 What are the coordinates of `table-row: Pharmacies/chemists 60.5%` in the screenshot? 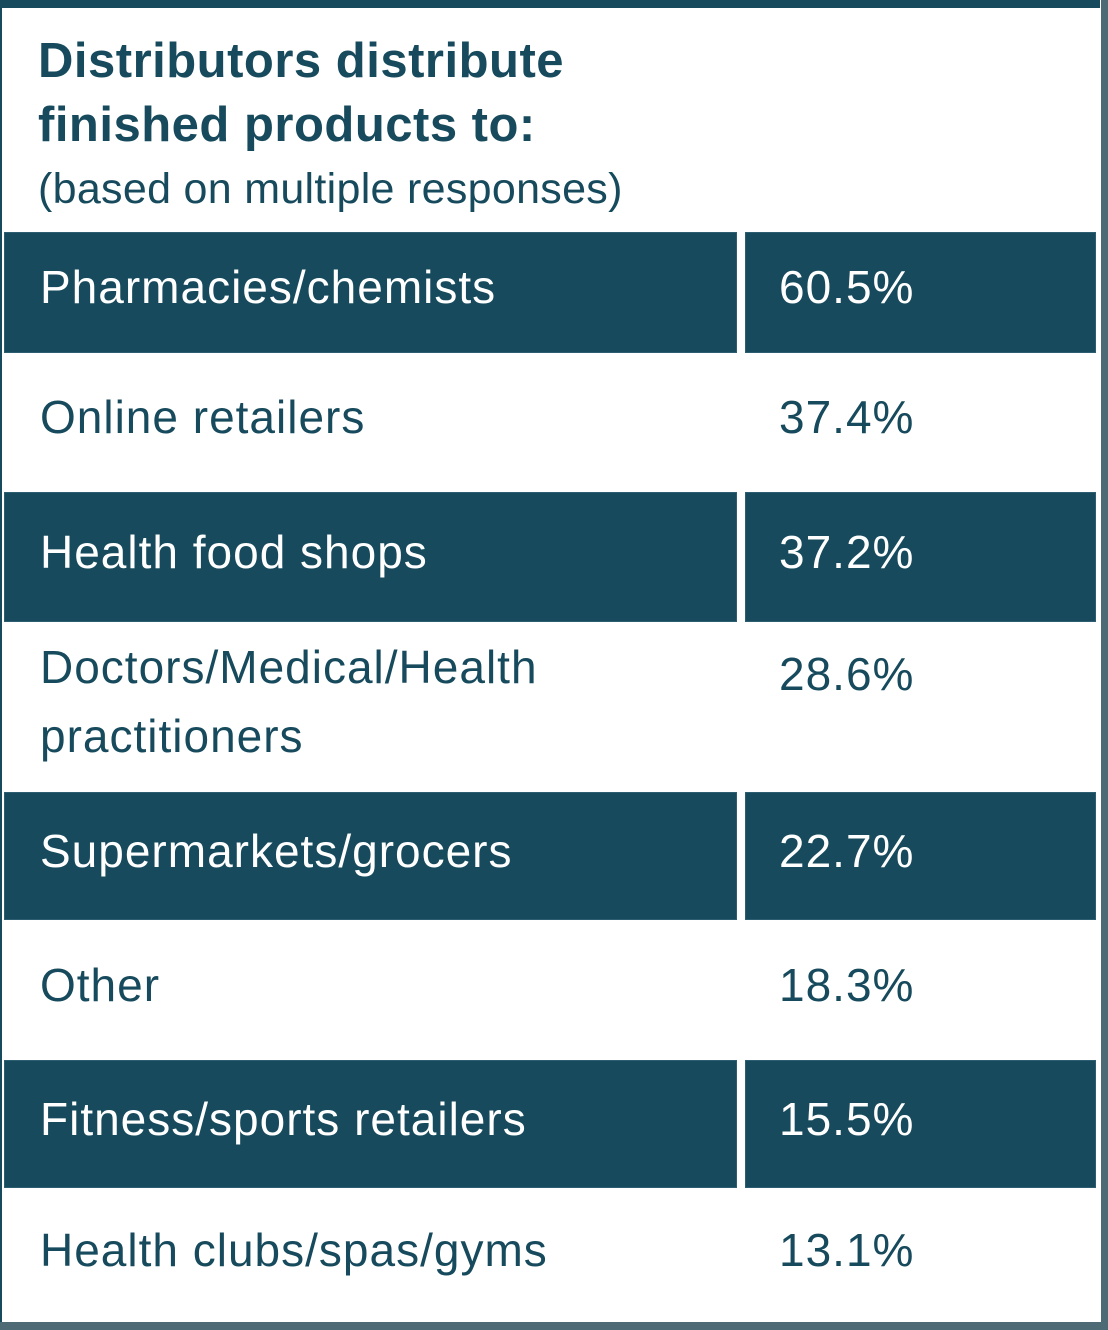 It's located at (552, 292).